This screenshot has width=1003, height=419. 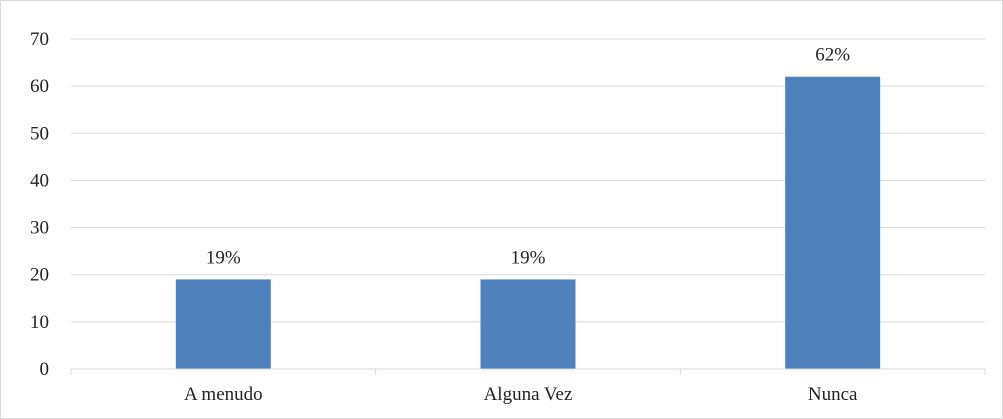 I want to click on data-label: 62%, so click(x=832, y=55).